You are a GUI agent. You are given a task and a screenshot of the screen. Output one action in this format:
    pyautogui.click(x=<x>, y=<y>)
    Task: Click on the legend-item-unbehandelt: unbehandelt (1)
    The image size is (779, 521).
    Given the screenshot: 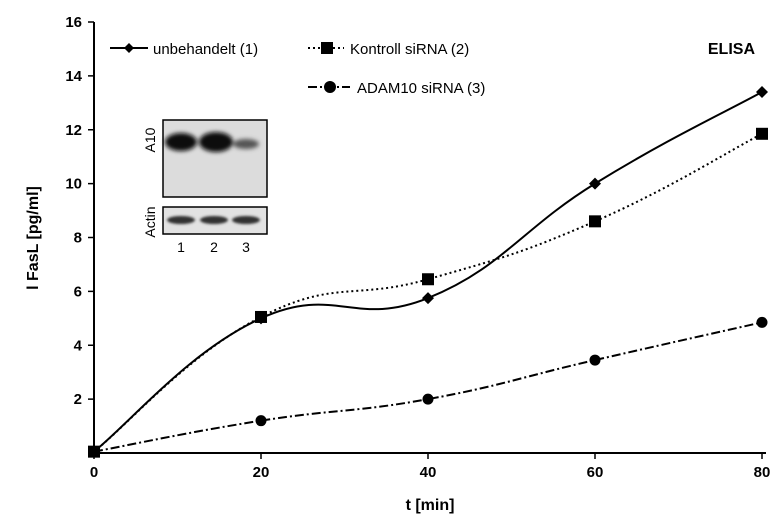 What is the action you would take?
    pyautogui.click(x=184, y=49)
    